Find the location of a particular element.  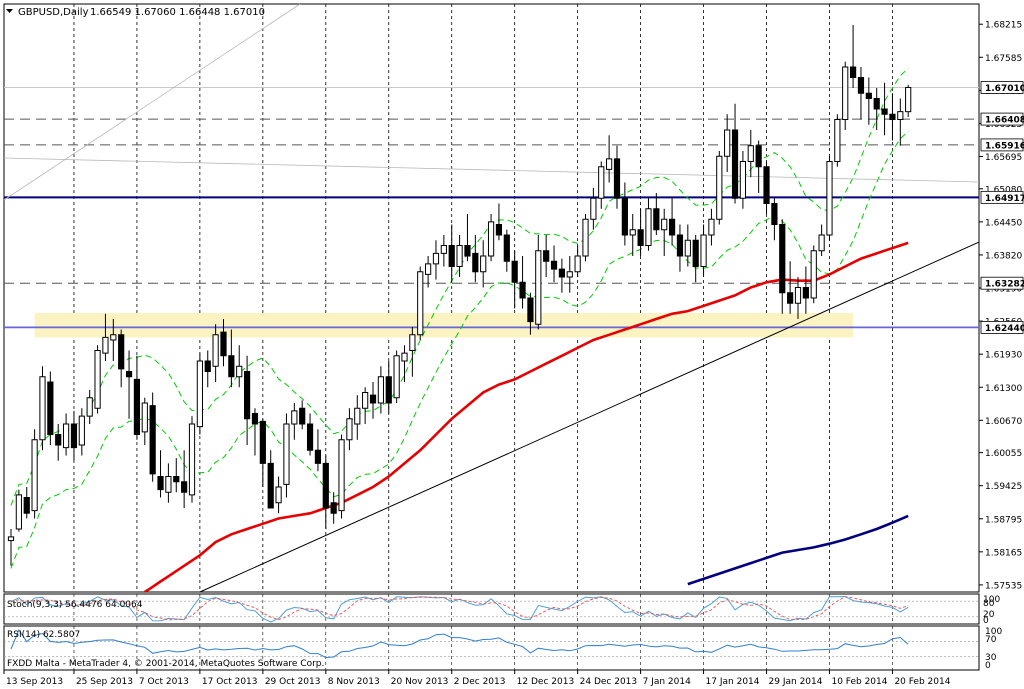

moving-average-slow is located at coordinates (798, 550).